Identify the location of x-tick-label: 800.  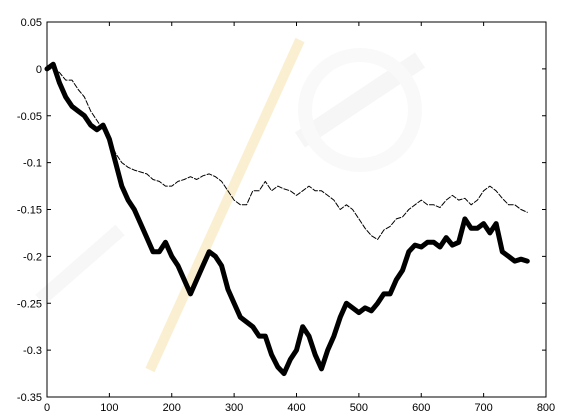
(546, 408).